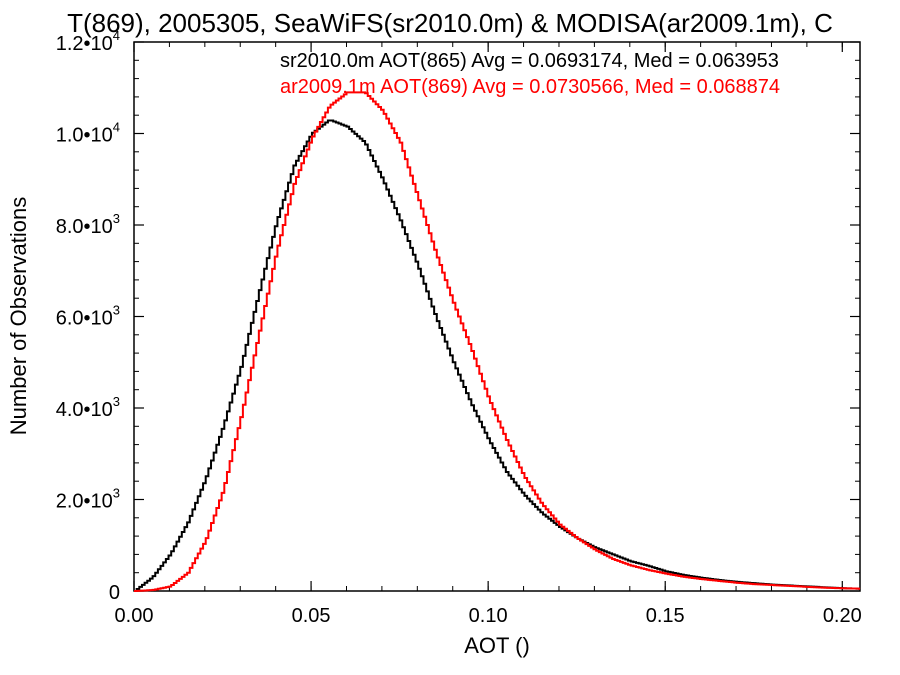 This screenshot has height=675, width=900. Describe the element at coordinates (497, 645) in the screenshot. I see `x-axis-label: AOT ()` at that location.